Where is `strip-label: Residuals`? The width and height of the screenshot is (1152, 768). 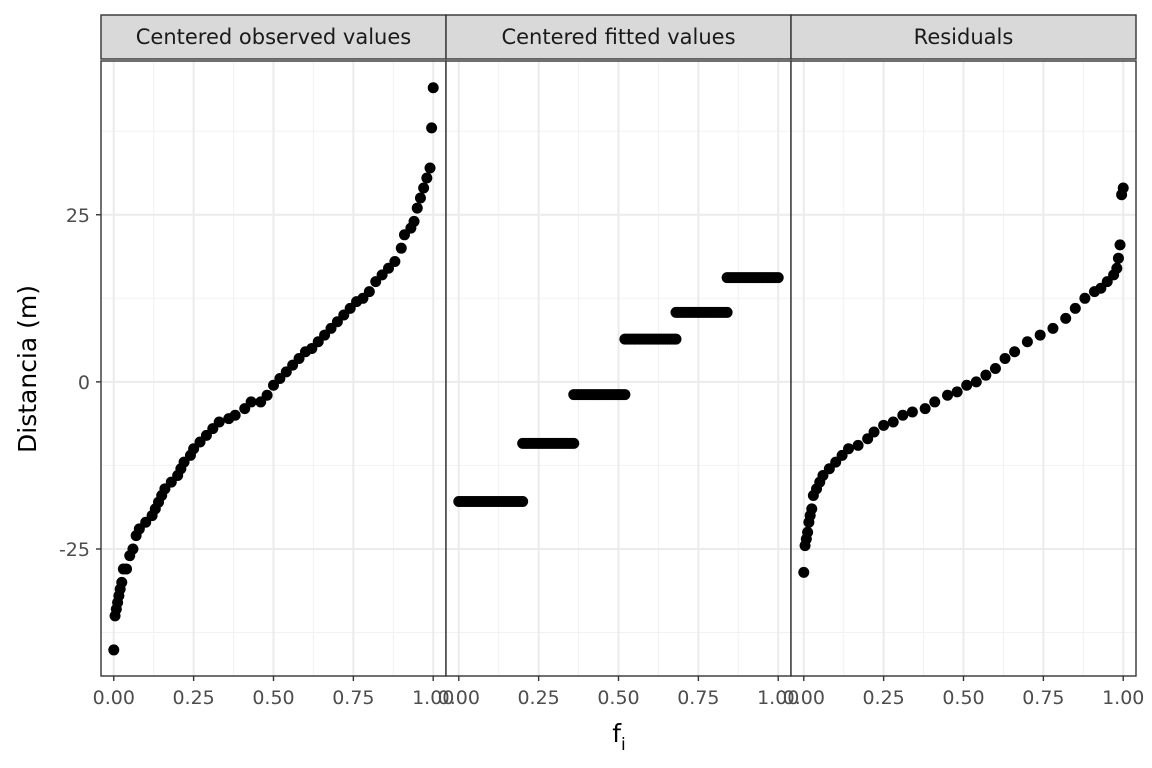 strip-label: Residuals is located at coordinates (964, 37).